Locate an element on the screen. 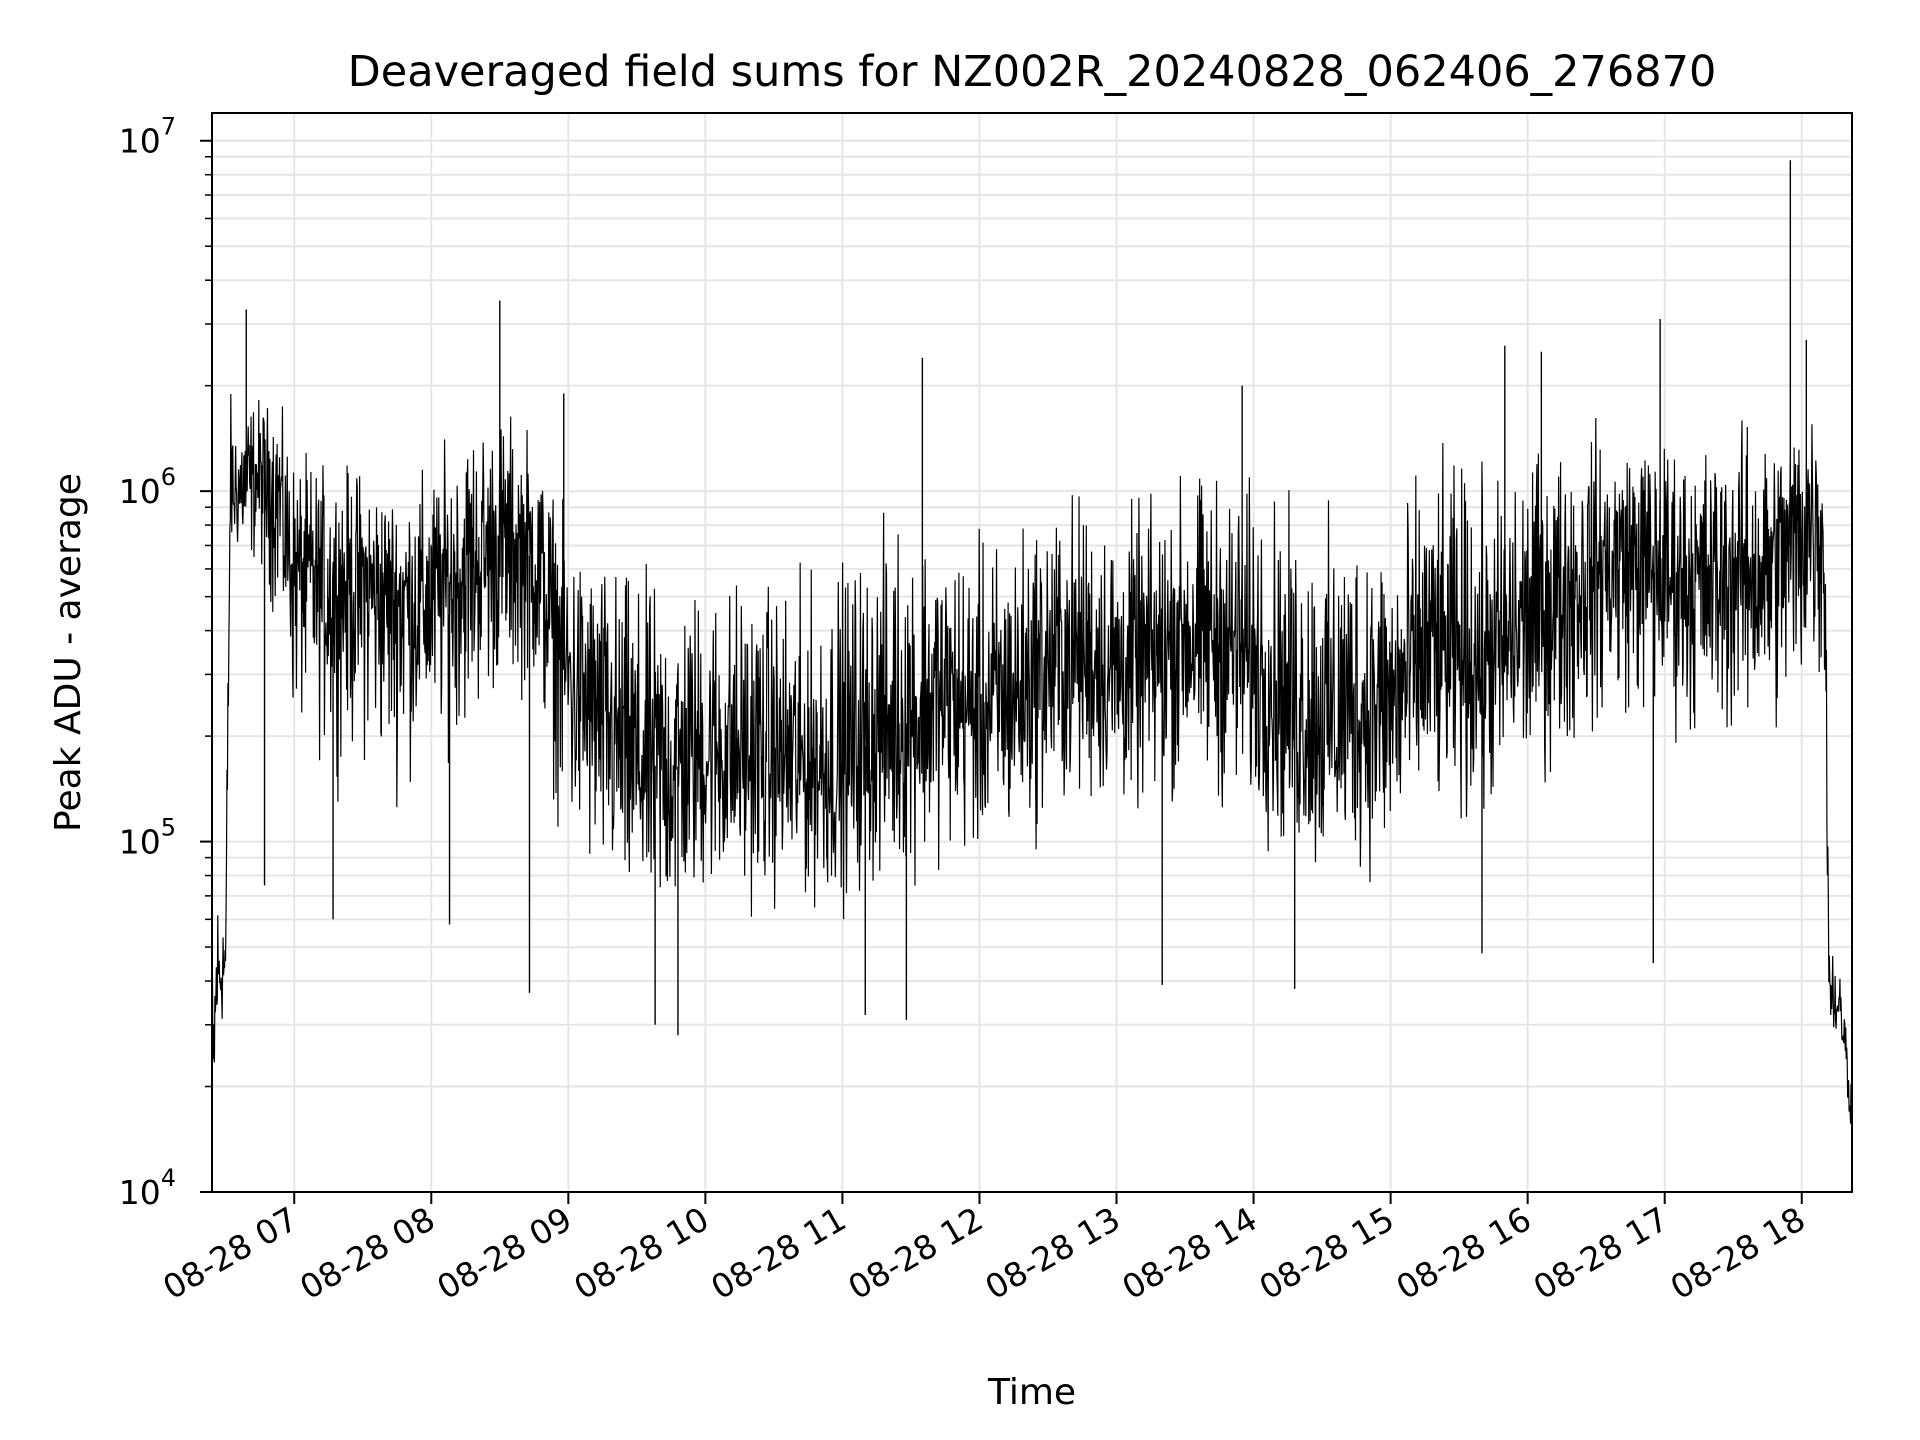 This screenshot has height=1440, width=1920. x-tick-label: 08-28 16 is located at coordinates (1464, 1253).